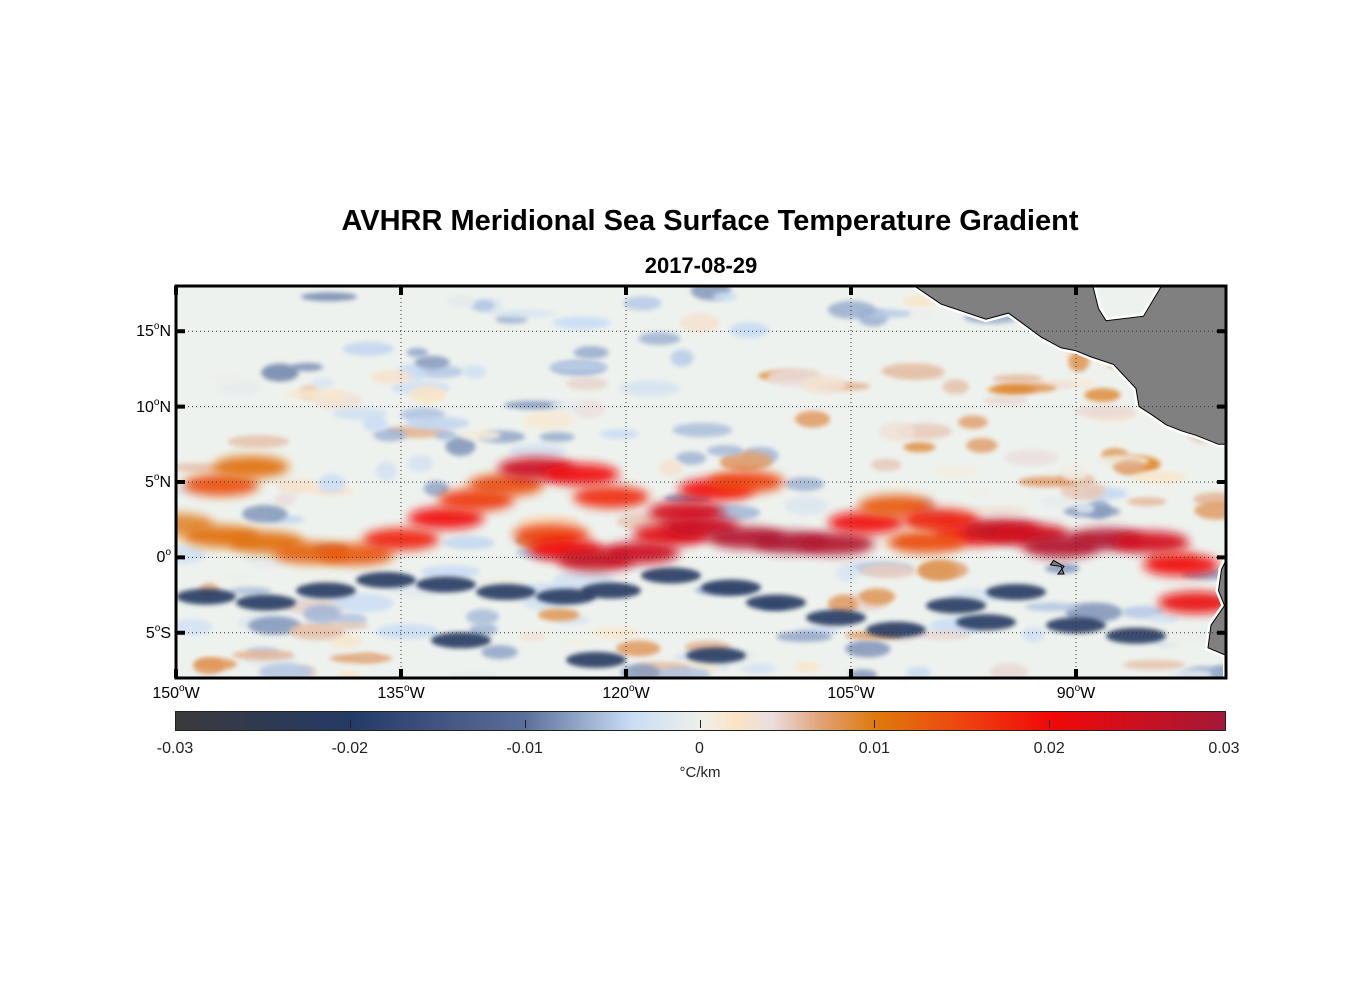 Image resolution: width=1356 pixels, height=1000 pixels. I want to click on colorbar-tick-label: 0, so click(699, 748).